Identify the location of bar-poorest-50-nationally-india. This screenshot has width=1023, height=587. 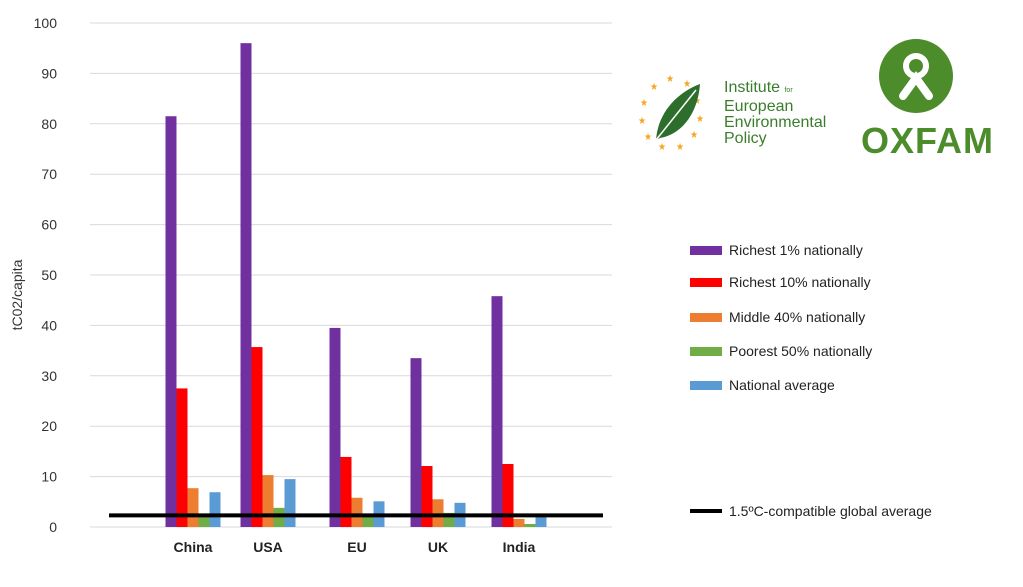
(530, 525).